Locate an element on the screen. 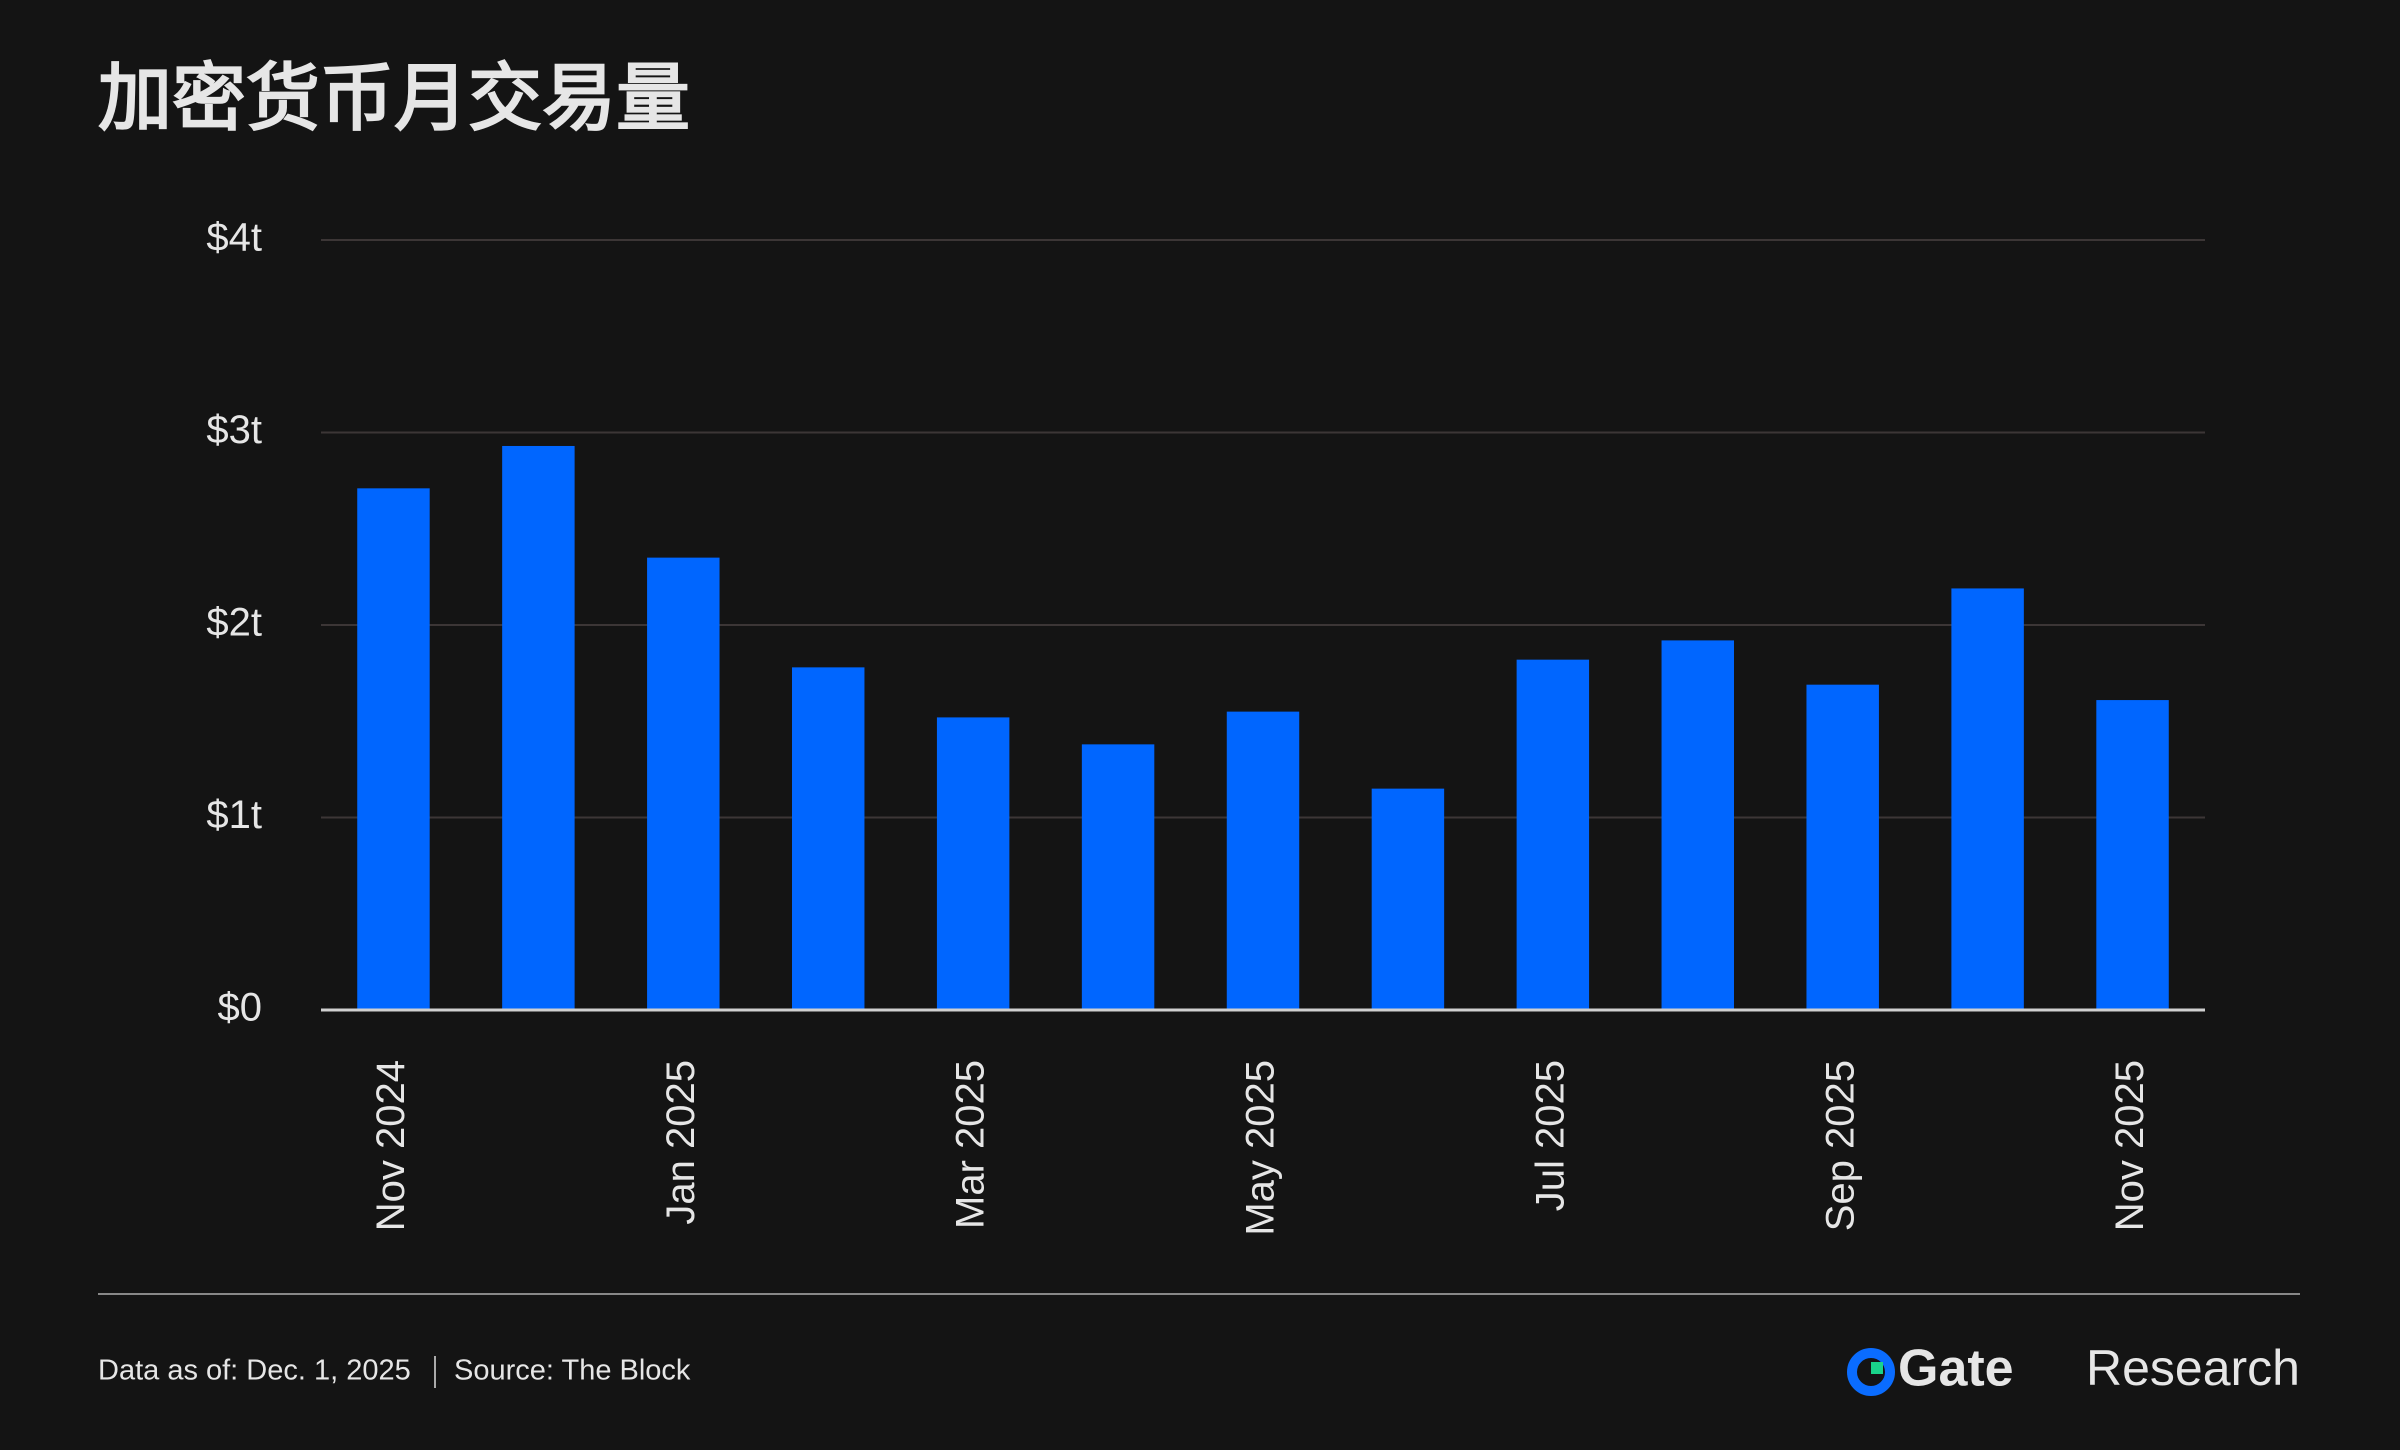 This screenshot has height=1450, width=2400. x-tick-label: Nov 2025 is located at coordinates (2130, 1145).